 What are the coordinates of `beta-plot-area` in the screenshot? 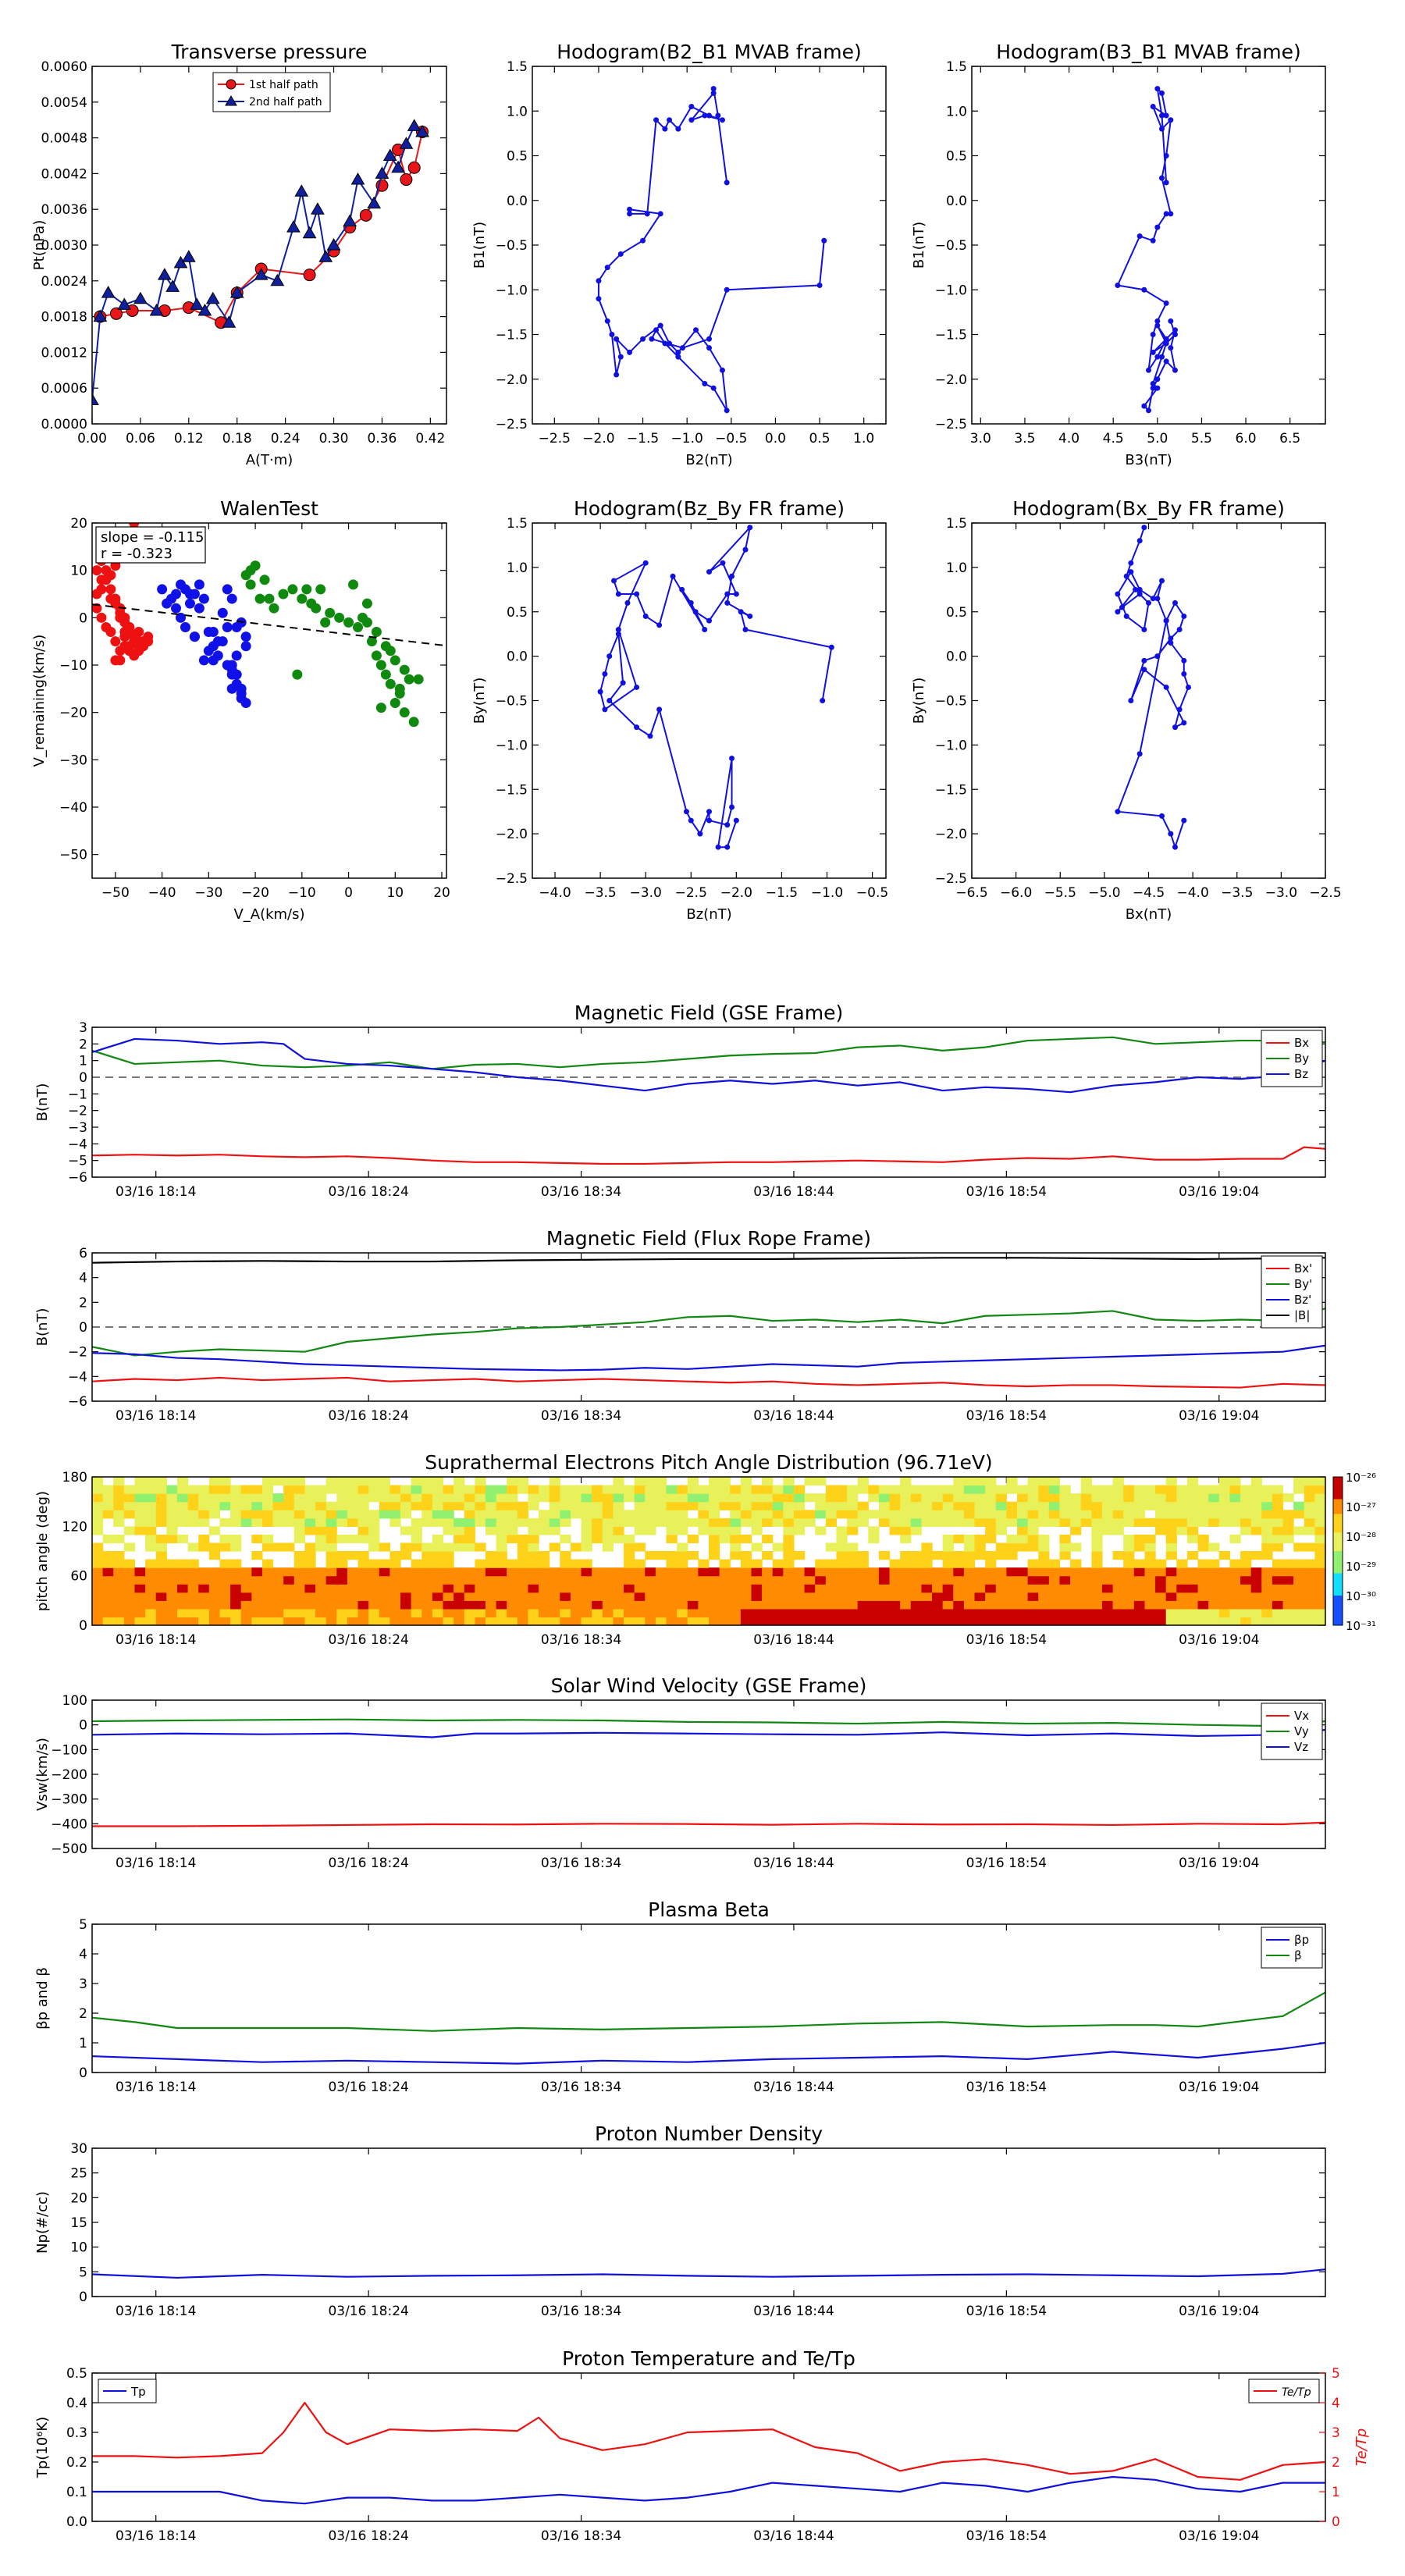 It's located at (709, 2028).